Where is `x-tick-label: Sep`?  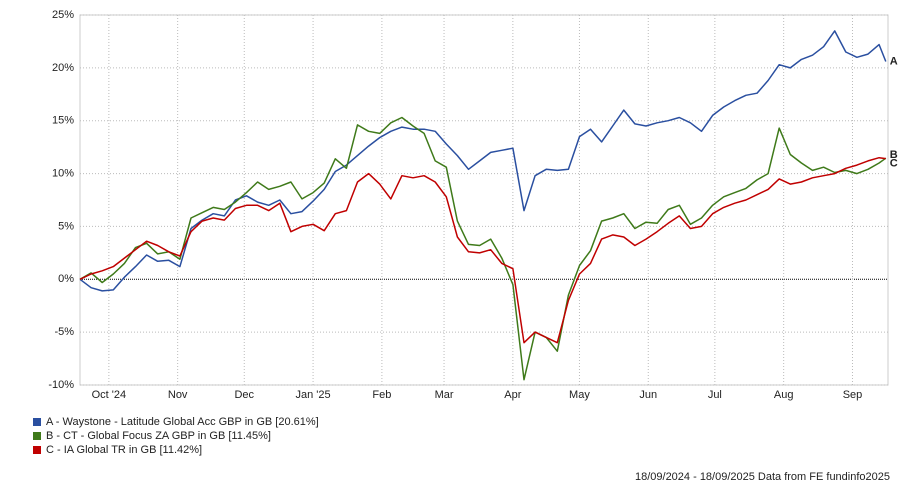 x-tick-label: Sep is located at coordinates (853, 395).